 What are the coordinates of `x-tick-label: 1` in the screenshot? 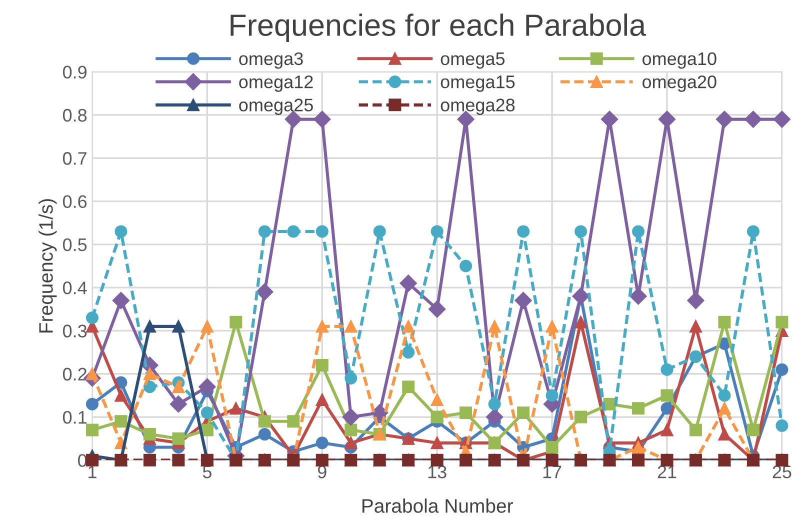 It's located at (92, 472).